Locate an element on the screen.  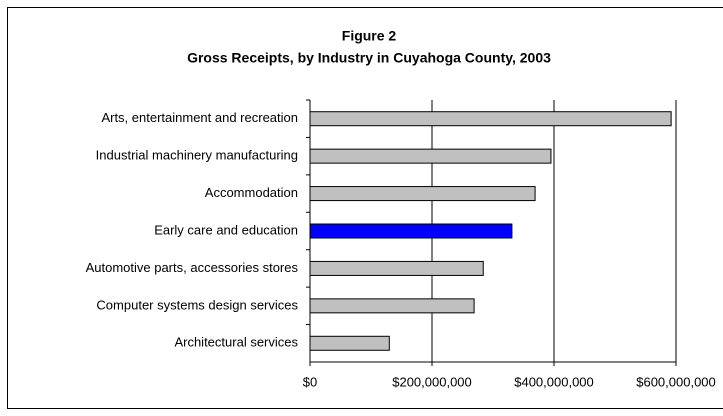
y-tick-label: Arts, entertainment and recreation is located at coordinates (199, 117).